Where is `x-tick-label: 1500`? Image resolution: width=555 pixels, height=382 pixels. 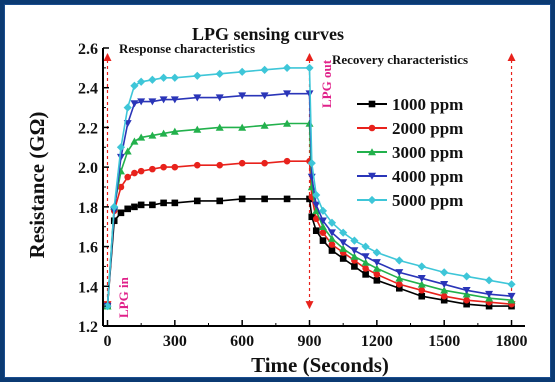 x-tick-label: 1500 is located at coordinates (444, 341).